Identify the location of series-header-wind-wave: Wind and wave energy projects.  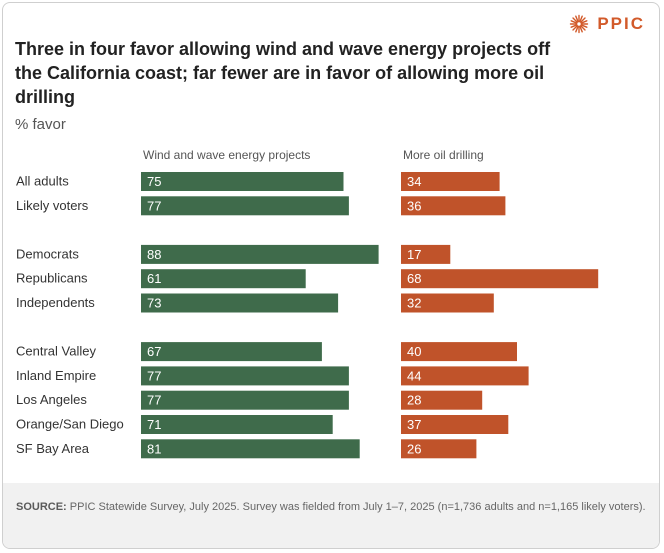
(226, 155).